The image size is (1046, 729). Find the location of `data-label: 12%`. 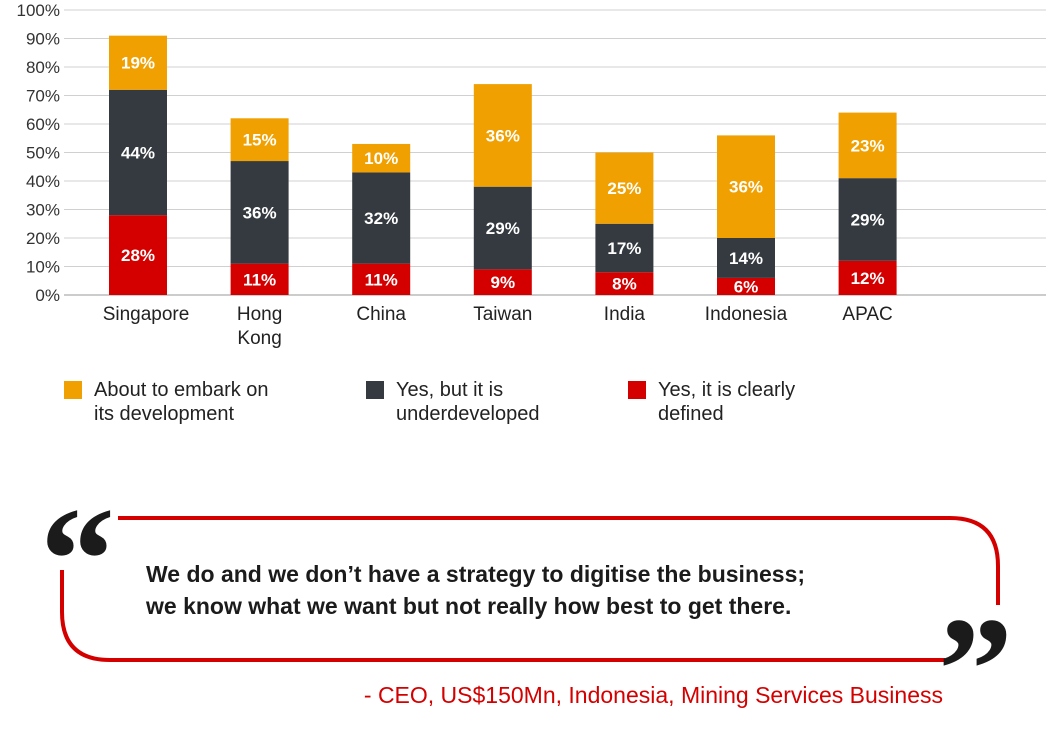

data-label: 12% is located at coordinates (868, 278).